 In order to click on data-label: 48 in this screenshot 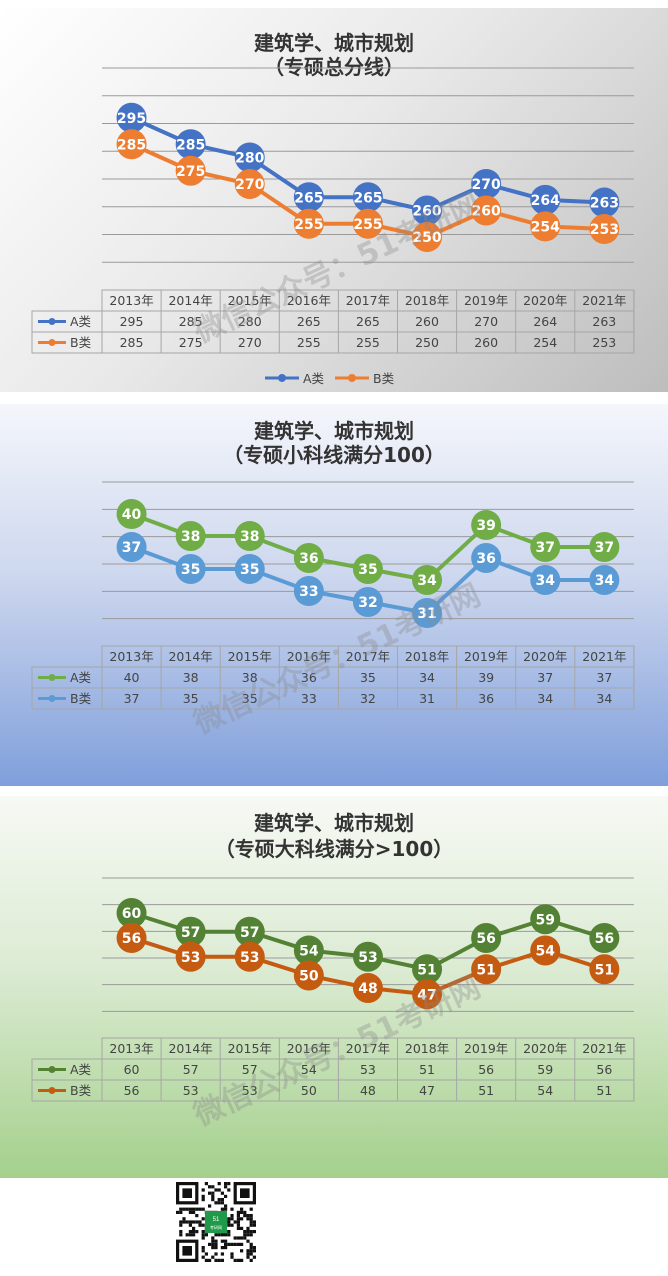, I will do `click(367, 989)`.